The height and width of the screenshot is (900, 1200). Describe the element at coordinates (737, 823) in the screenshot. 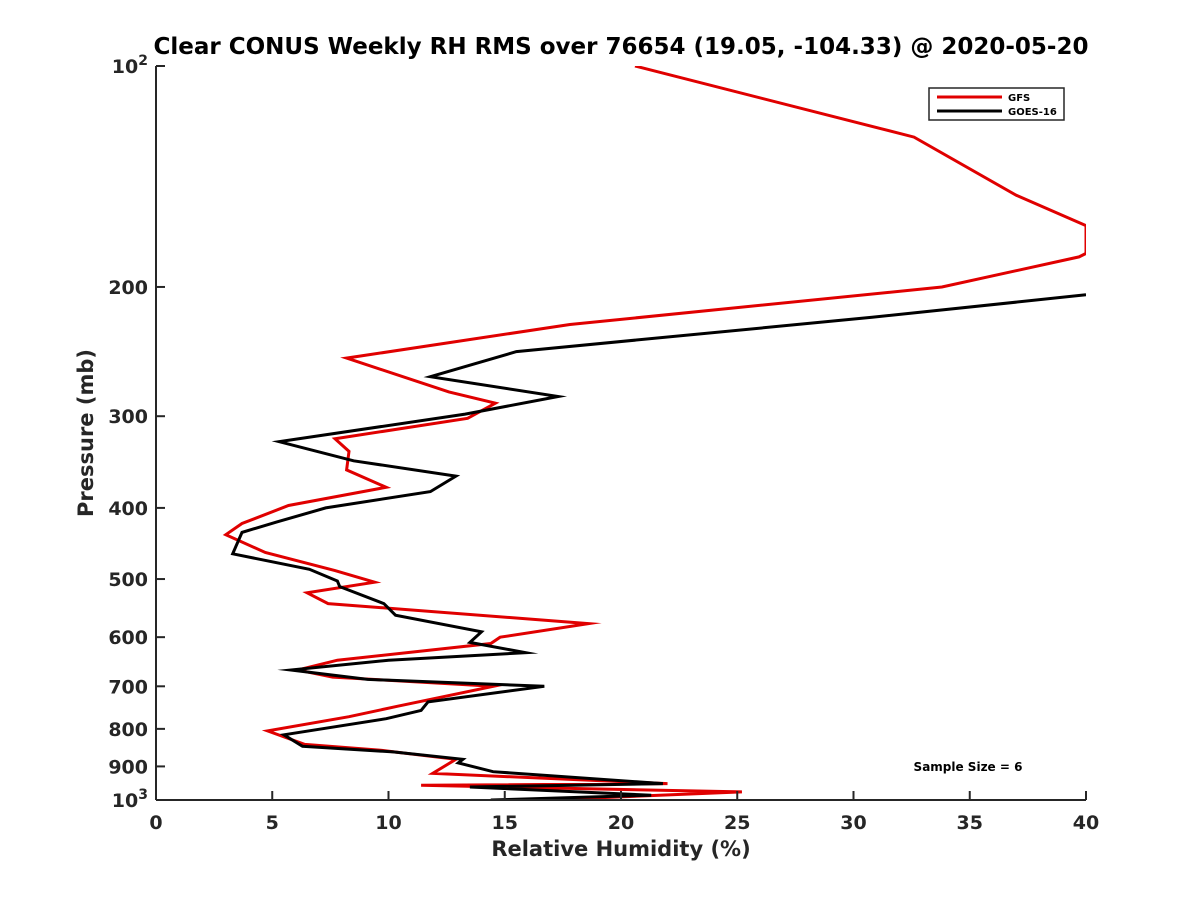

I see `x-tick-label: 25` at that location.